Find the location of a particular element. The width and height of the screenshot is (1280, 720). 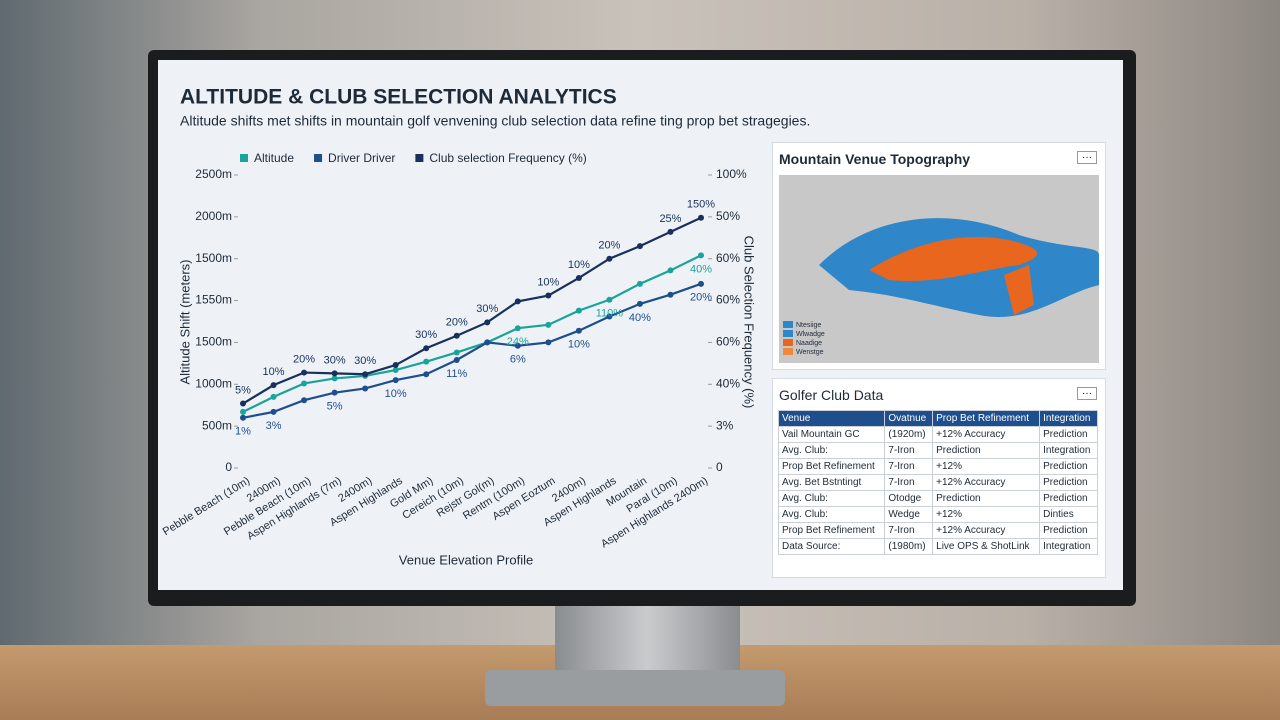

table-cell: Data Source: is located at coordinates (831, 546).